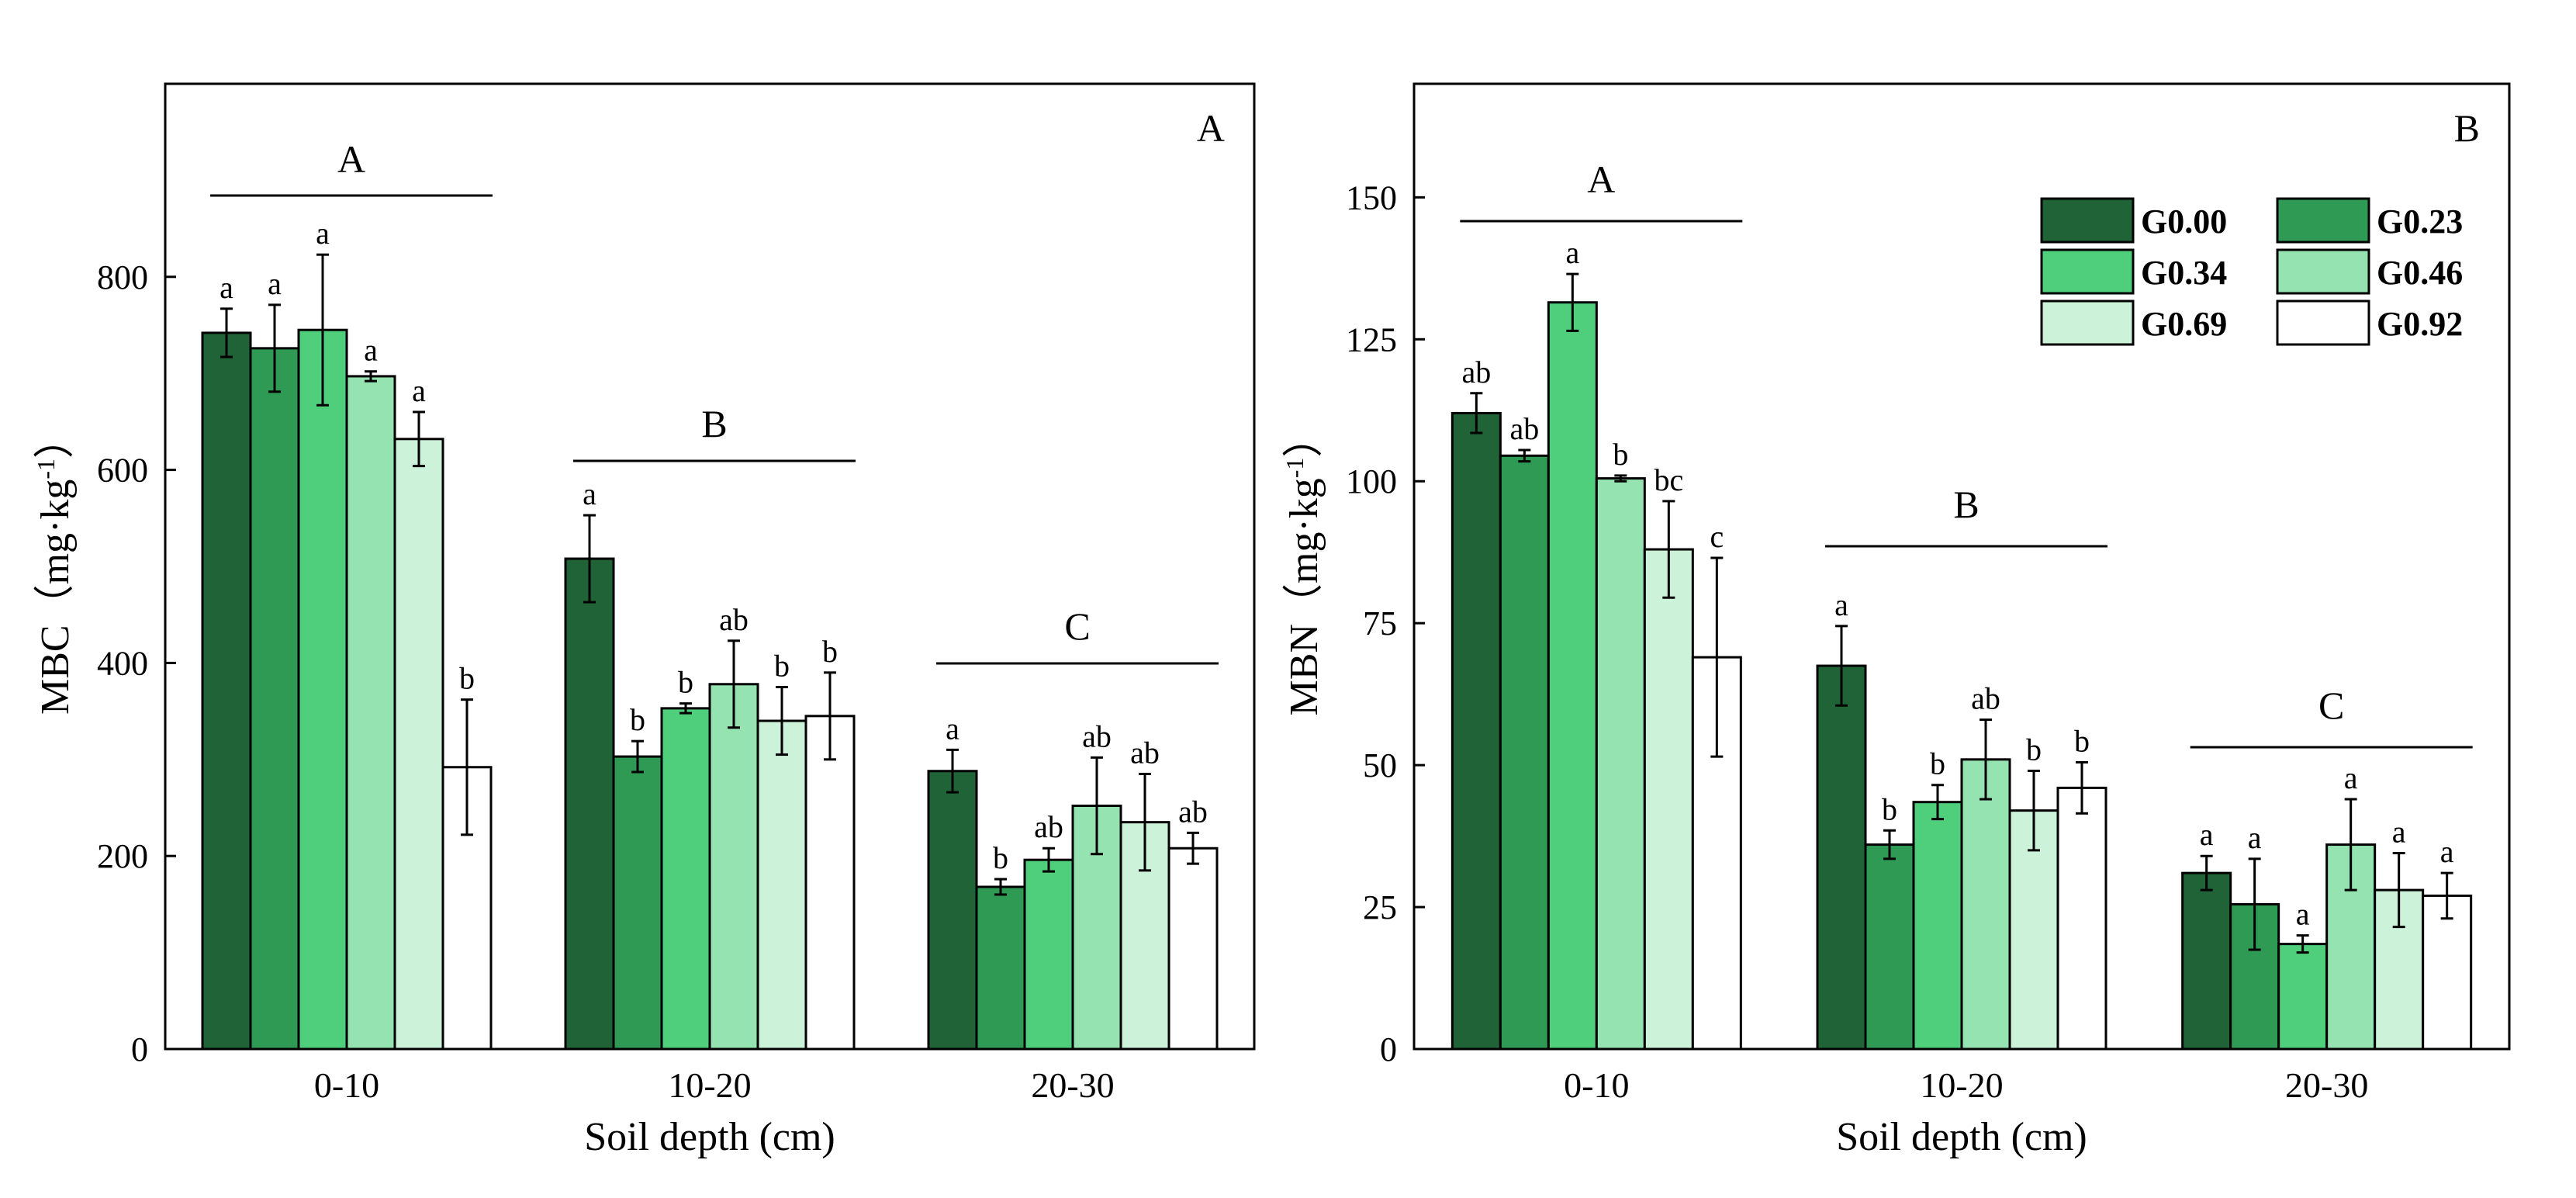  Describe the element at coordinates (1668, 479) in the screenshot. I see `significance-letter: bc` at that location.